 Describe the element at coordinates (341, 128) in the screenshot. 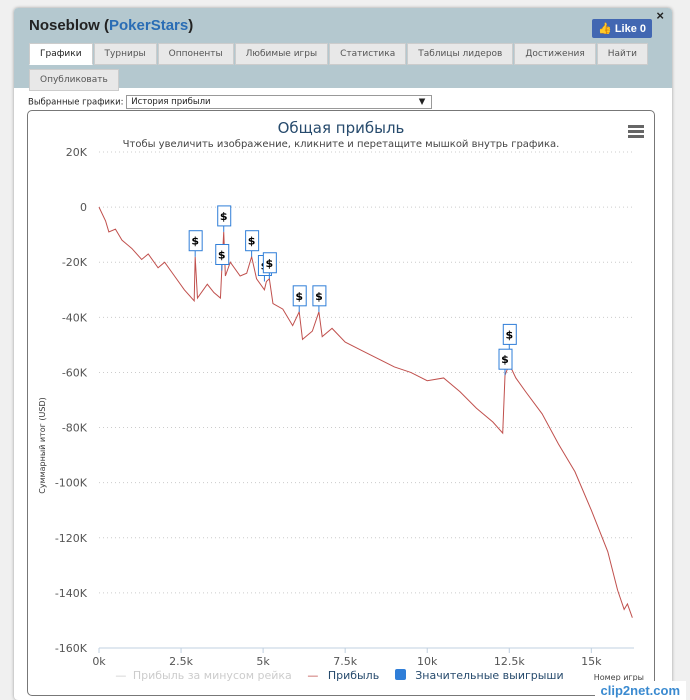

I see `chart-title: Общая прибыль` at that location.